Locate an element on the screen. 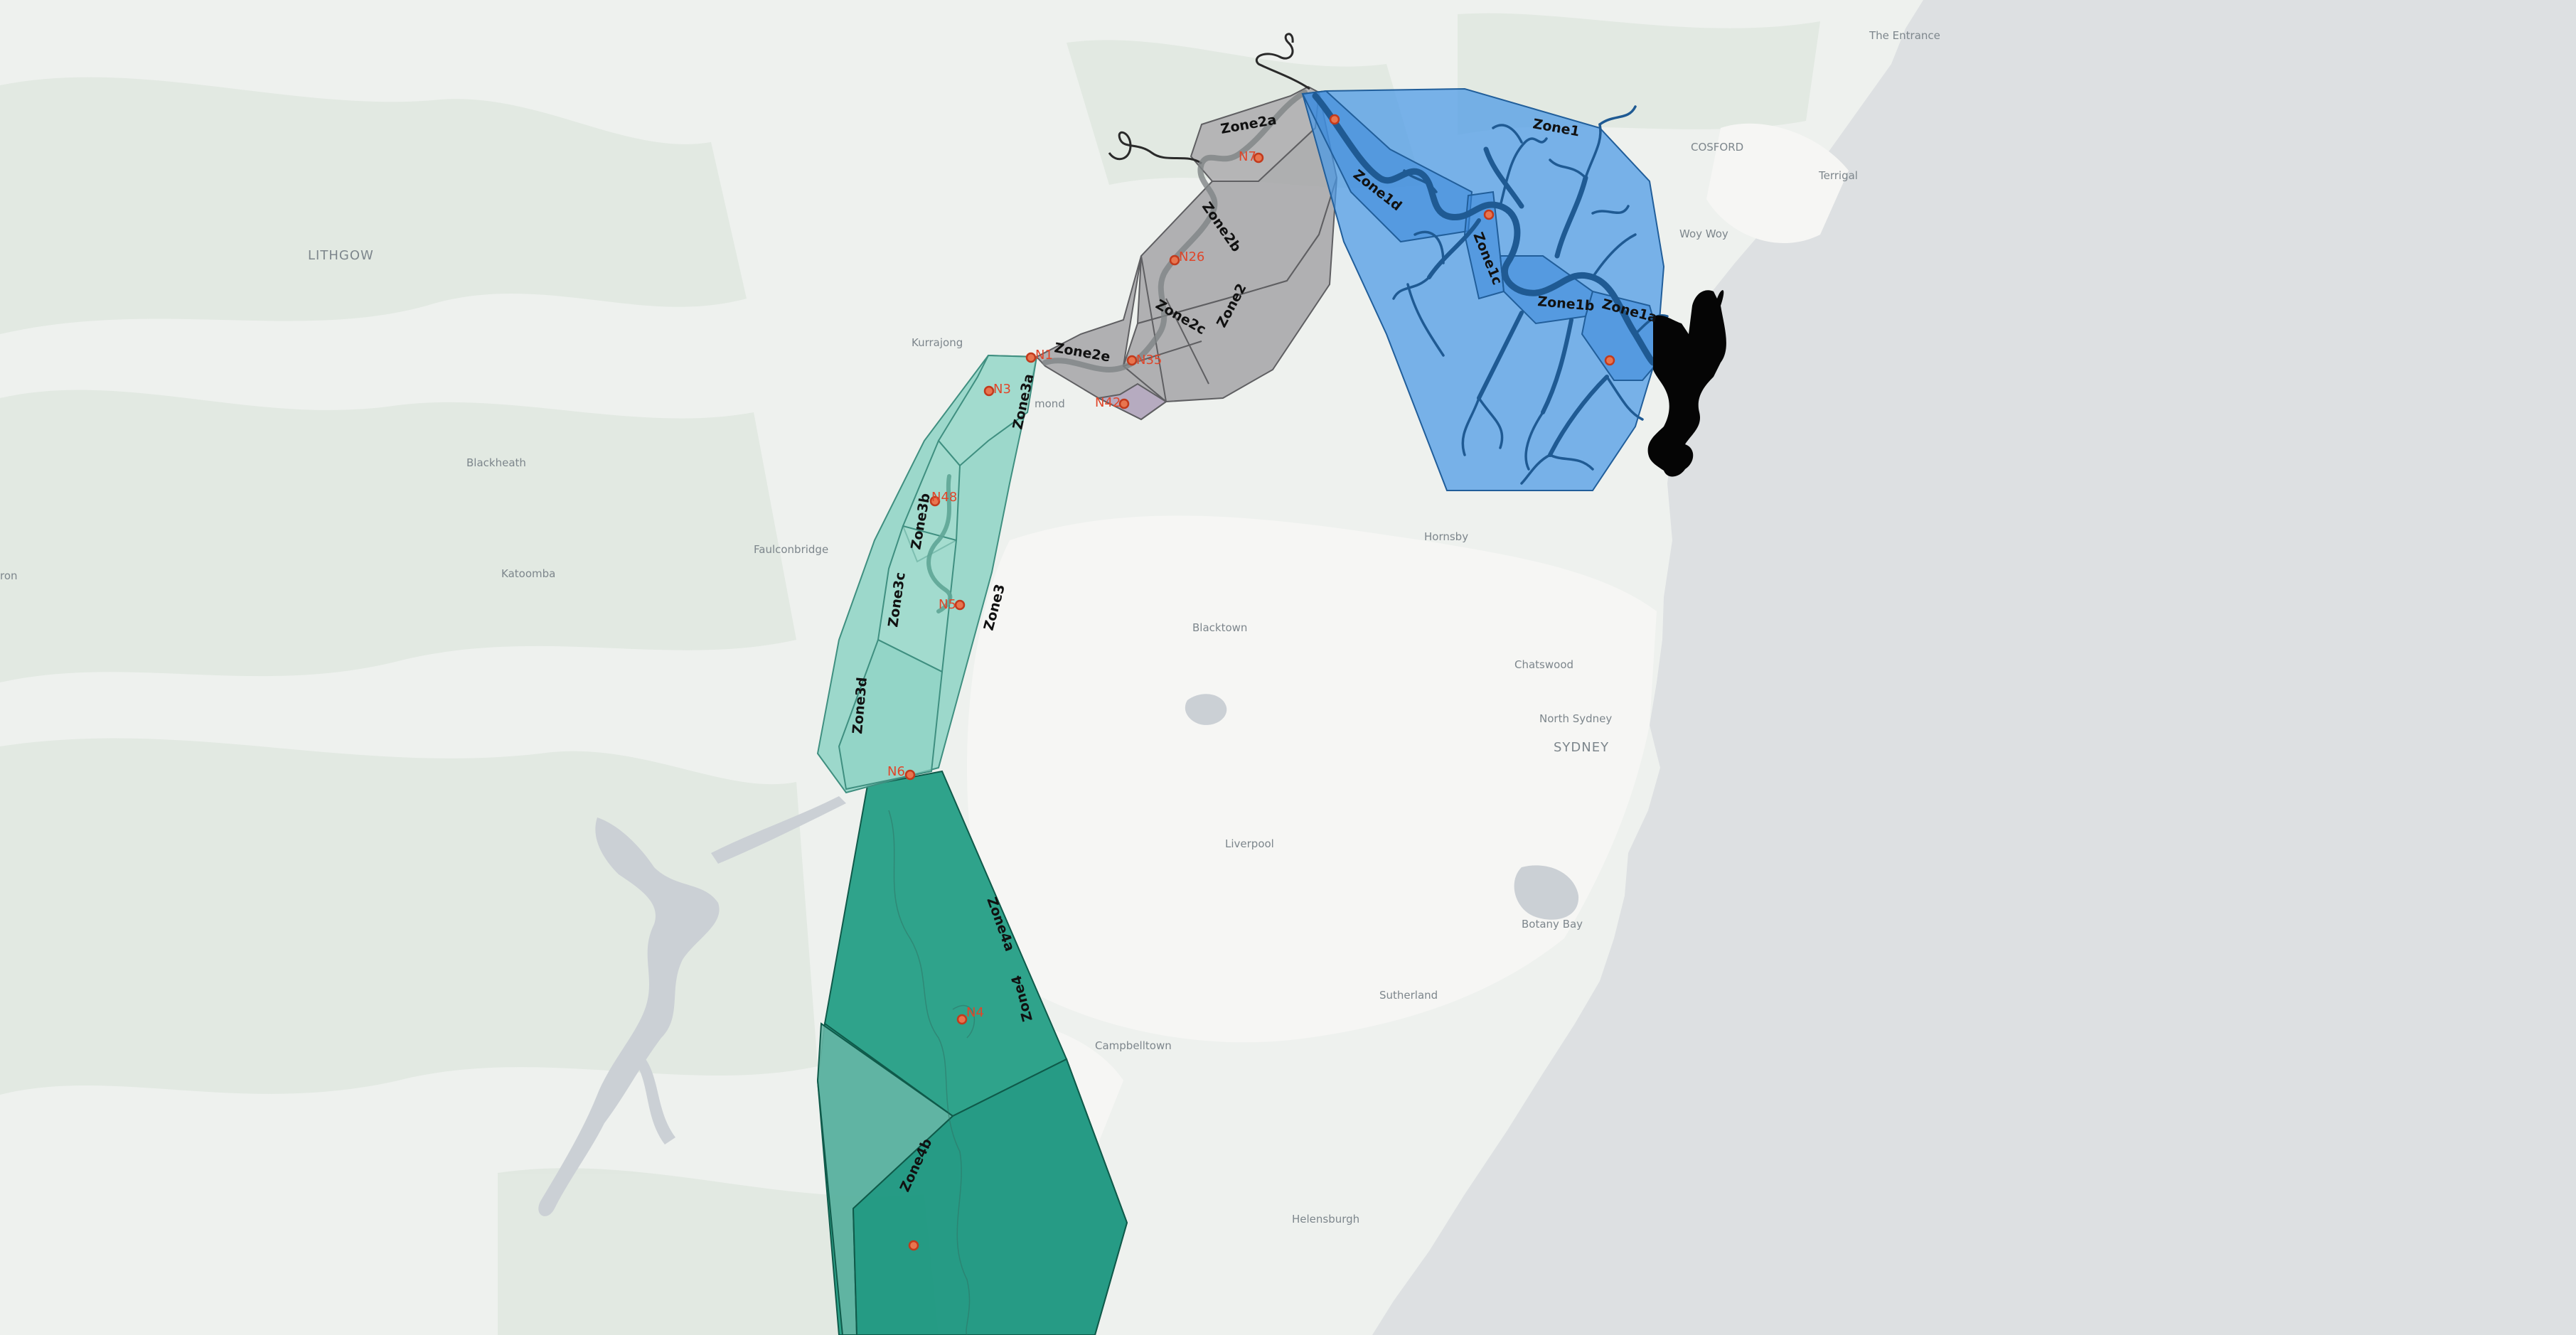 Image resolution: width=2576 pixels, height=1335 pixels. station-label-n3: N3 is located at coordinates (1002, 389).